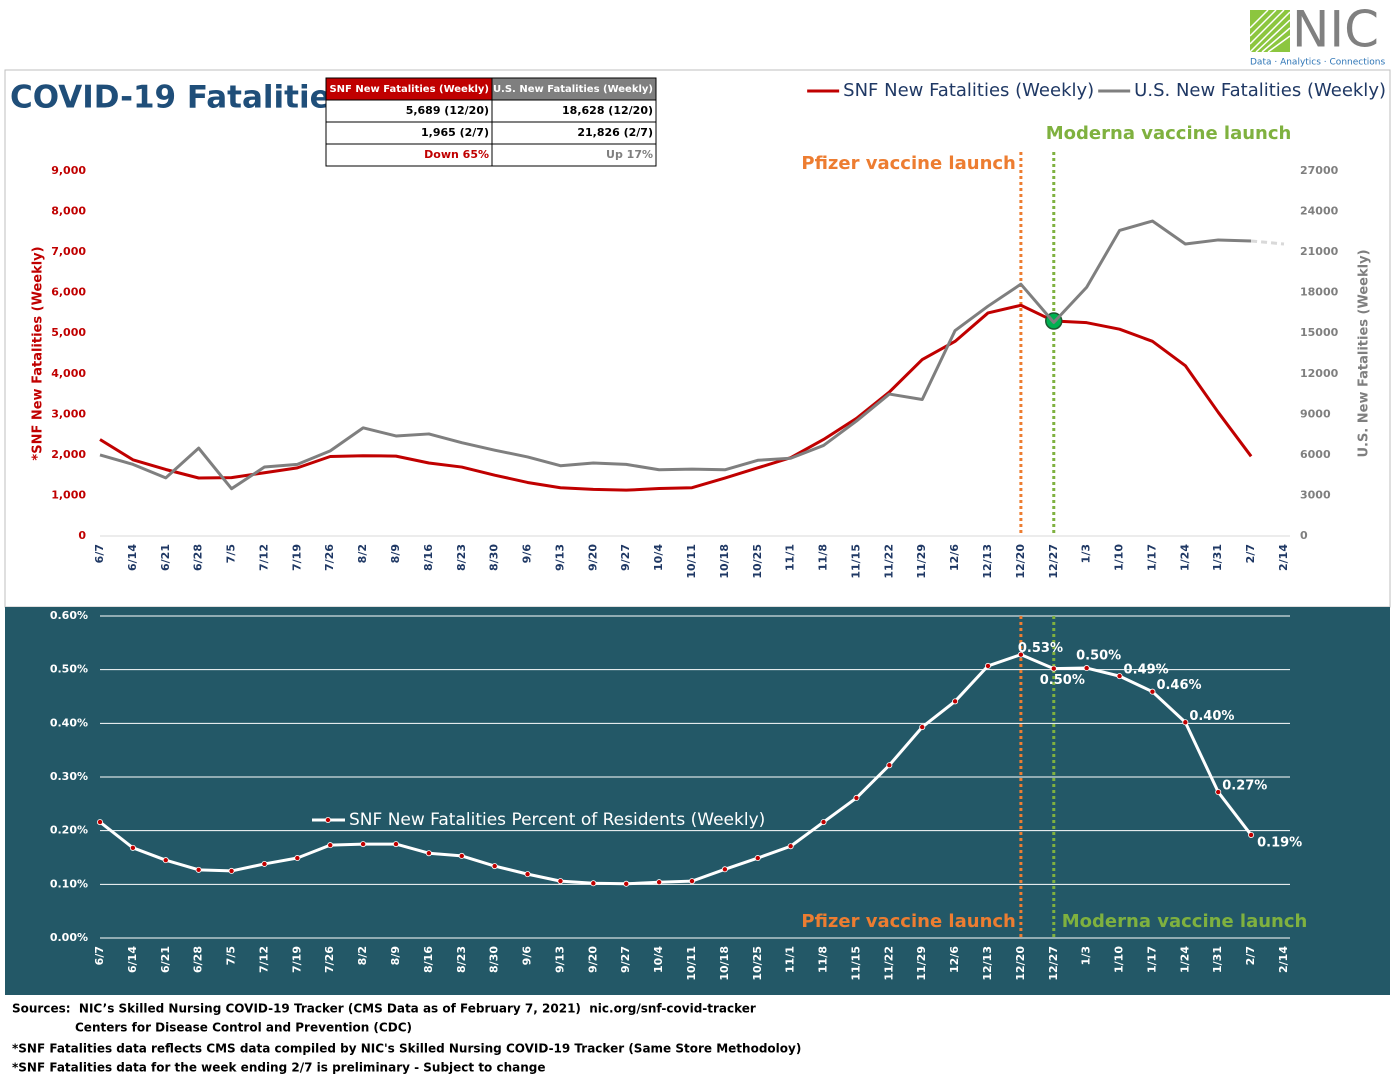  Describe the element at coordinates (1086, 553) in the screenshot. I see `x-tick-label: 1/3` at that location.